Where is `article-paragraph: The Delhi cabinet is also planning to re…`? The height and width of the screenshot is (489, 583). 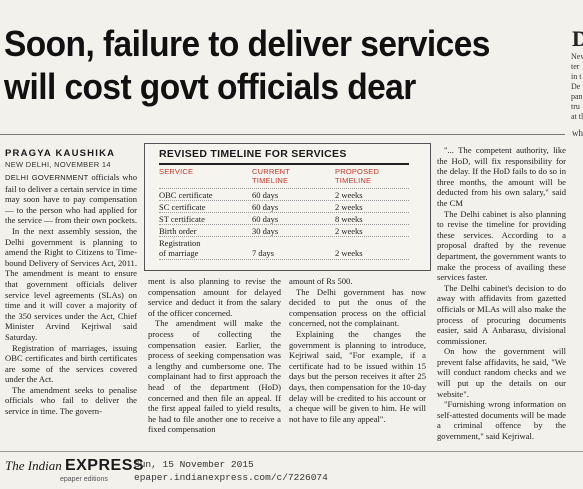
article-paragraph: The Delhi cabinet is also planning to re… is located at coordinates (501, 245).